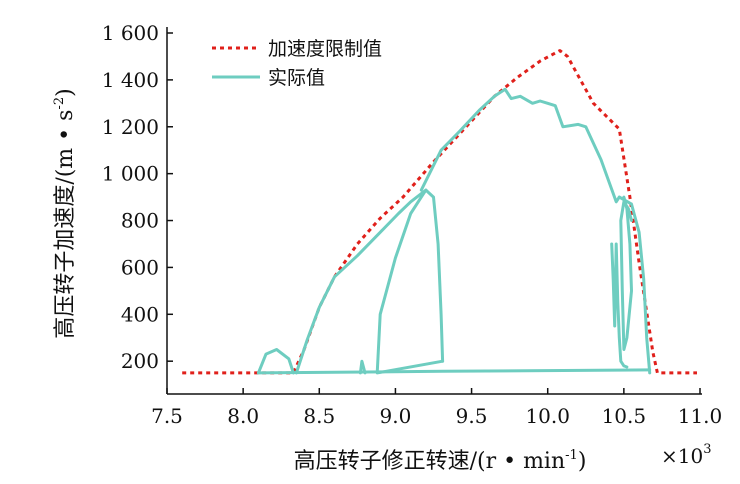 The width and height of the screenshot is (740, 484). Describe the element at coordinates (140, 267) in the screenshot. I see `y-tick-label: 600` at that location.